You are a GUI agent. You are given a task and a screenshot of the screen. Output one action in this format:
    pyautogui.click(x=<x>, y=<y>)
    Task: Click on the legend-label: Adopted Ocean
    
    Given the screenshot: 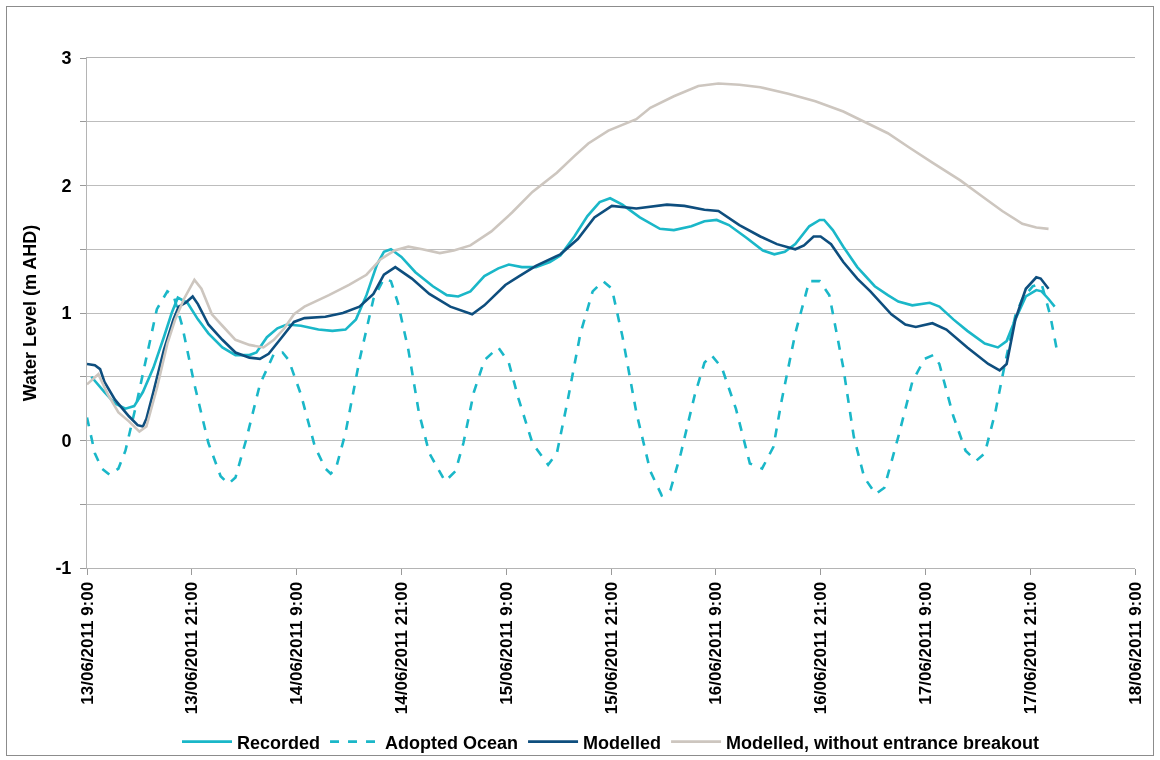 What is the action you would take?
    pyautogui.click(x=452, y=742)
    